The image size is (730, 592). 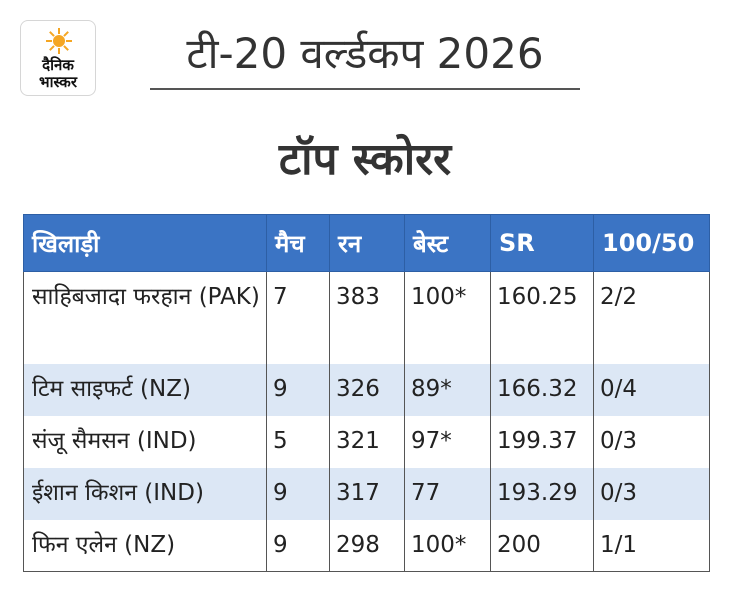 What do you see at coordinates (542, 243) in the screenshot?
I see `column-header-strike-rate: SR` at bounding box center [542, 243].